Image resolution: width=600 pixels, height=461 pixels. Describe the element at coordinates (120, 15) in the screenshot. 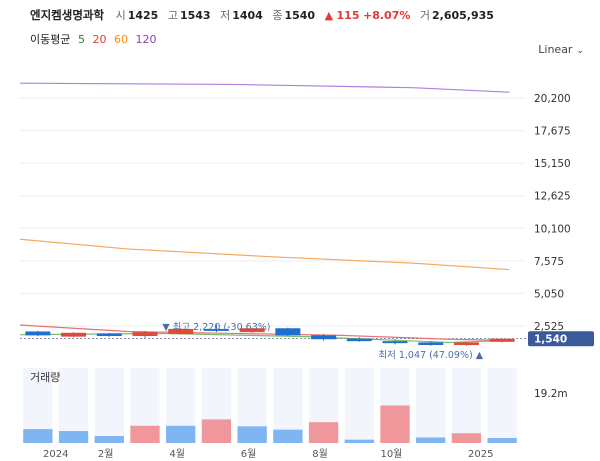

I see `open-label: 시` at that location.